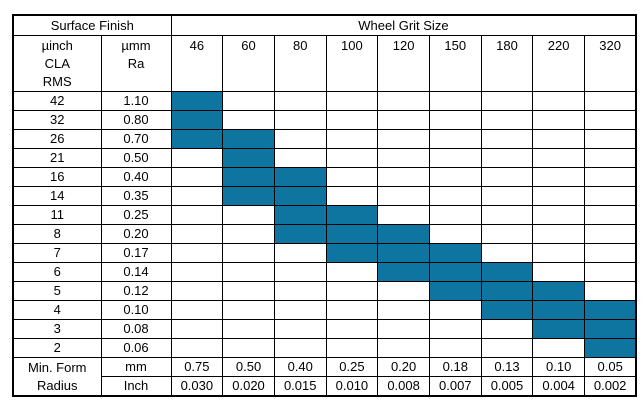  What do you see at coordinates (136, 367) in the screenshot?
I see `mm-unit-label: mm` at bounding box center [136, 367].